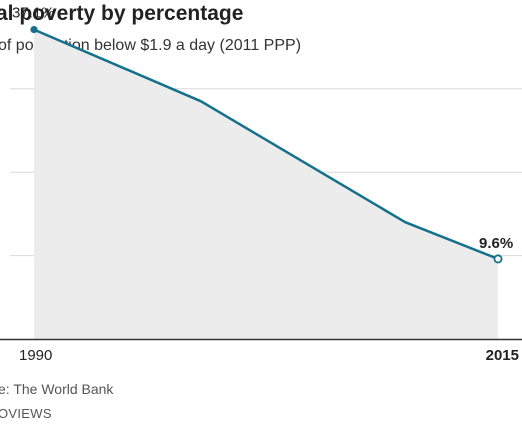  Describe the element at coordinates (33, 13) in the screenshot. I see `start-value-label: 37.1%` at that location.